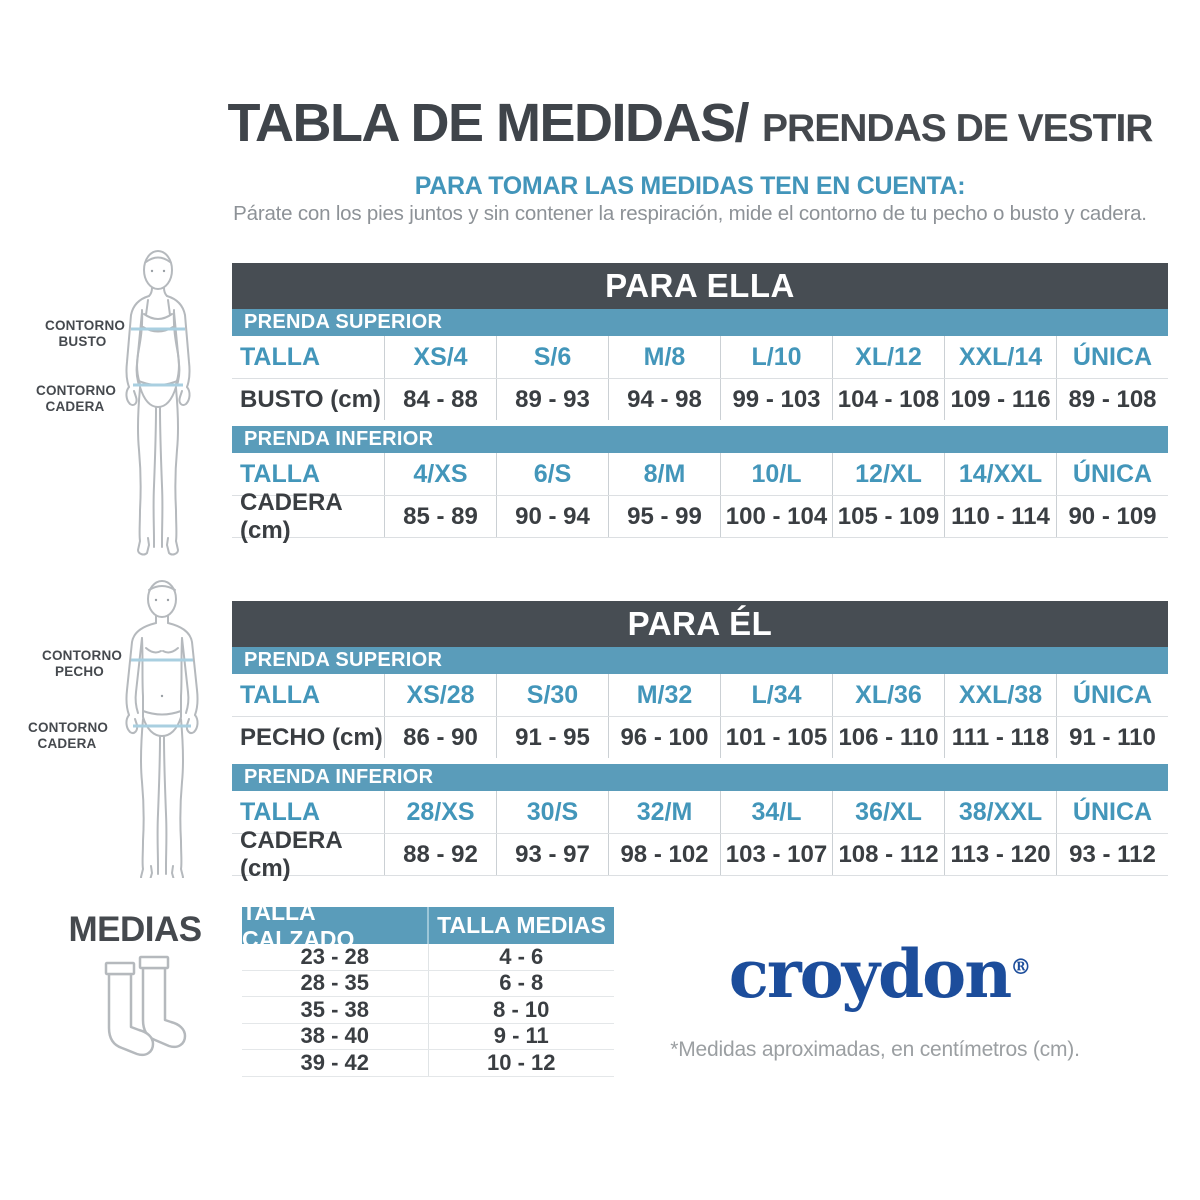 This screenshot has width=1200, height=1200. What do you see at coordinates (1021, 966) in the screenshot?
I see `registered-mark: ®` at bounding box center [1021, 966].